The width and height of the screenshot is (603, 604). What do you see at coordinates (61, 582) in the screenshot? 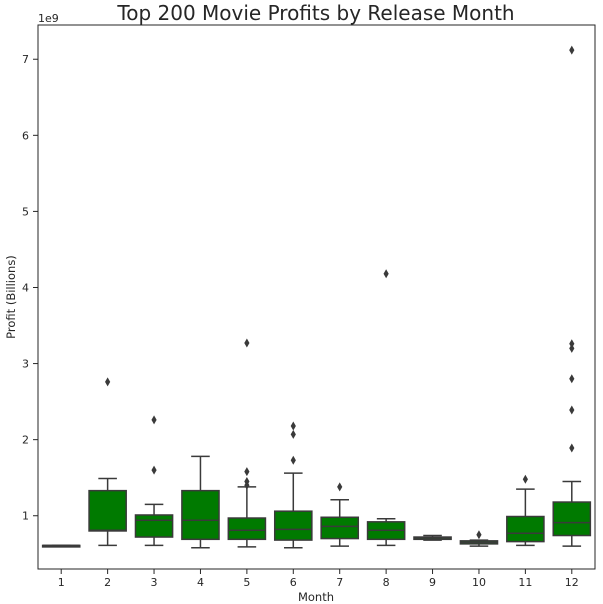
I see `x-tick-label: 1` at bounding box center [61, 582].